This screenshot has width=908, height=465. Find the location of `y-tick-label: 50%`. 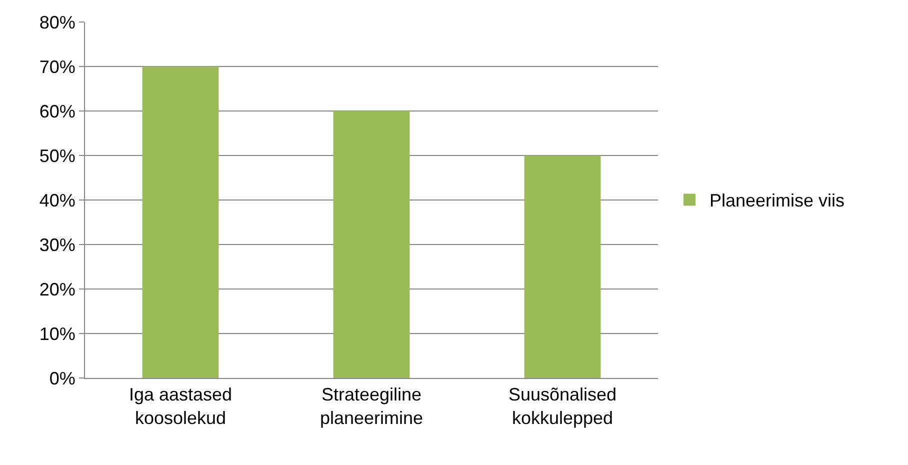

y-tick-label: 50% is located at coordinates (57, 156).